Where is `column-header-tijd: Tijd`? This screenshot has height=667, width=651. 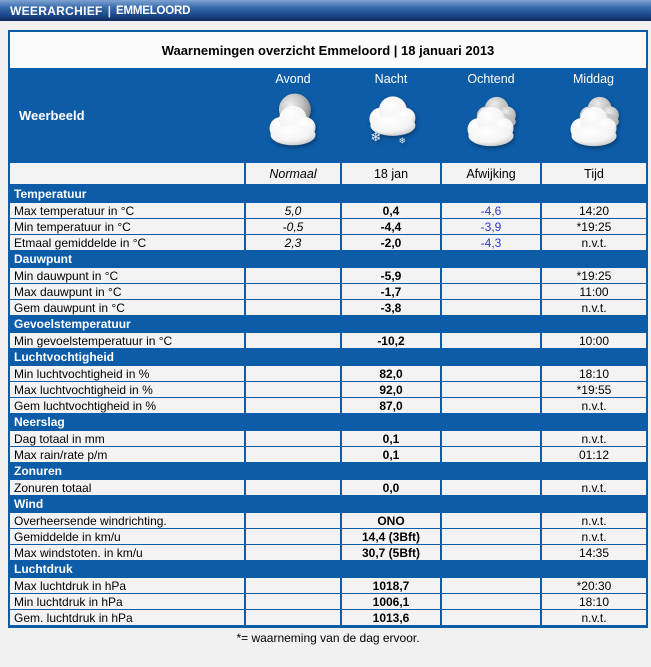 column-header-tijd: Tijd is located at coordinates (593, 174).